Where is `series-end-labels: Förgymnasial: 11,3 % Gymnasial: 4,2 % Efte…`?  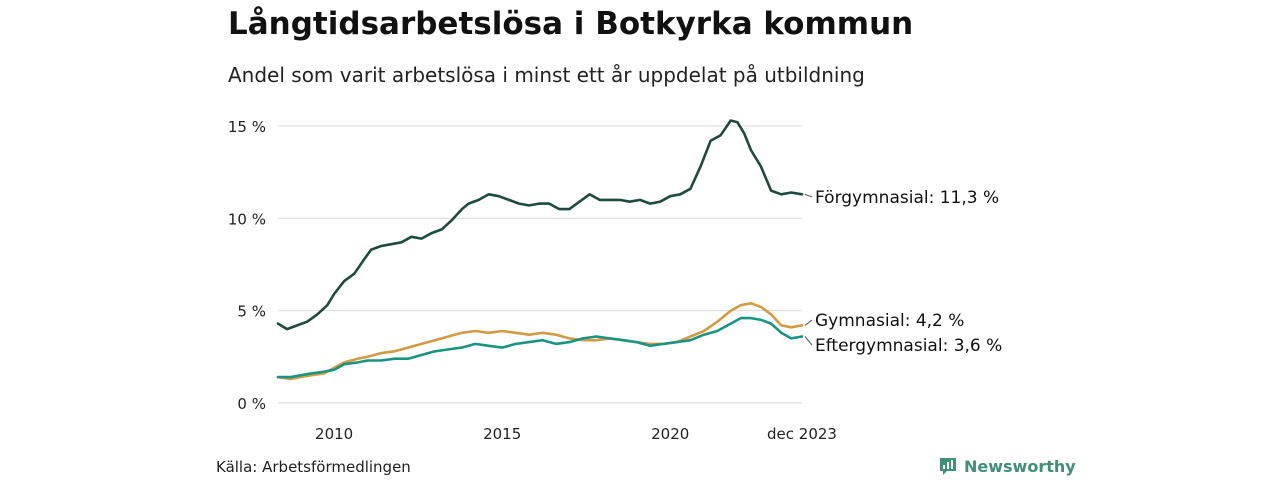 series-end-labels: Förgymnasial: 11,3 % Gymnasial: 4,2 % Efte… is located at coordinates (903, 272).